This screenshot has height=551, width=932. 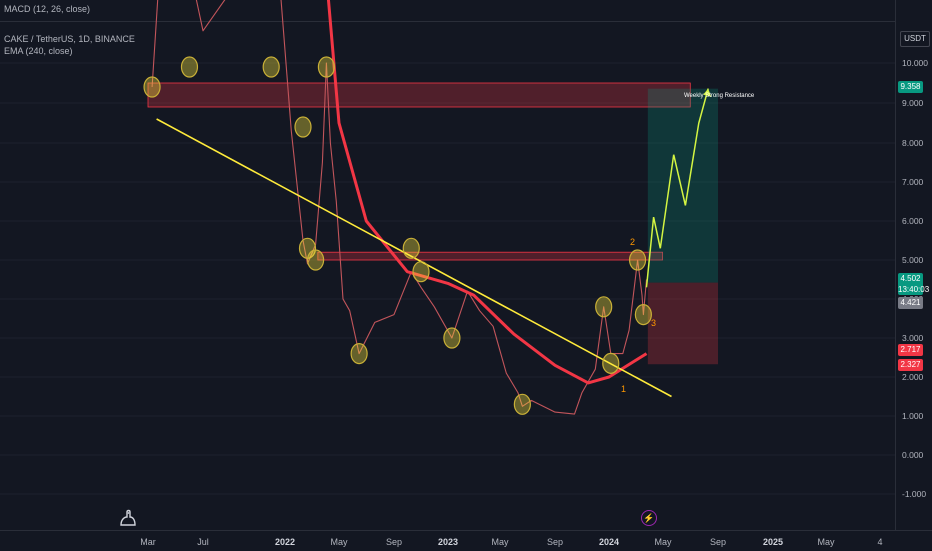 I want to click on price-tag-target: 9.358, so click(x=910, y=87).